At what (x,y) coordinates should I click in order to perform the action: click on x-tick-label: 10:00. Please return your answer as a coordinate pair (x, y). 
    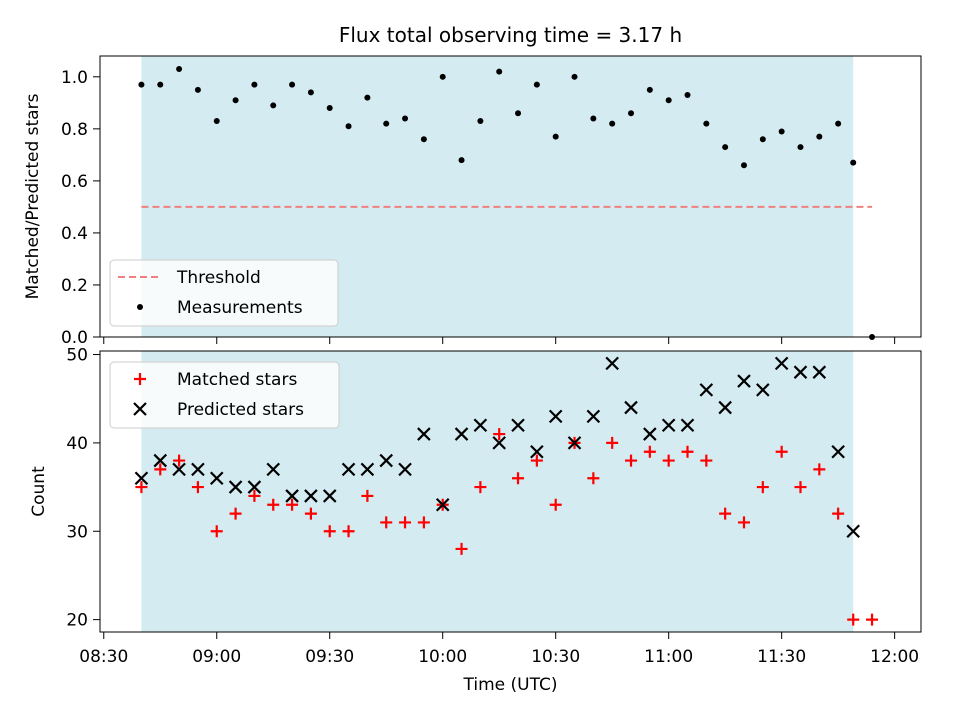
    Looking at the image, I should click on (442, 657).